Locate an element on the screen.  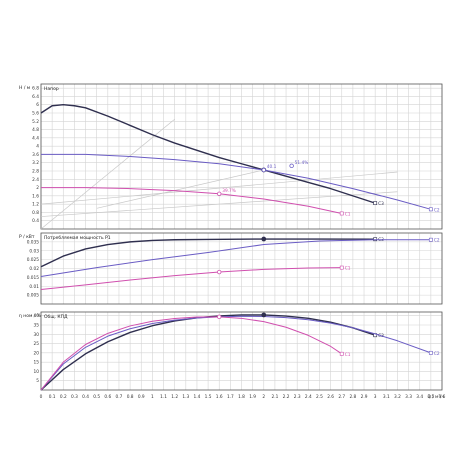
head-y-tick-label: 2.8 is located at coordinates (35, 172).